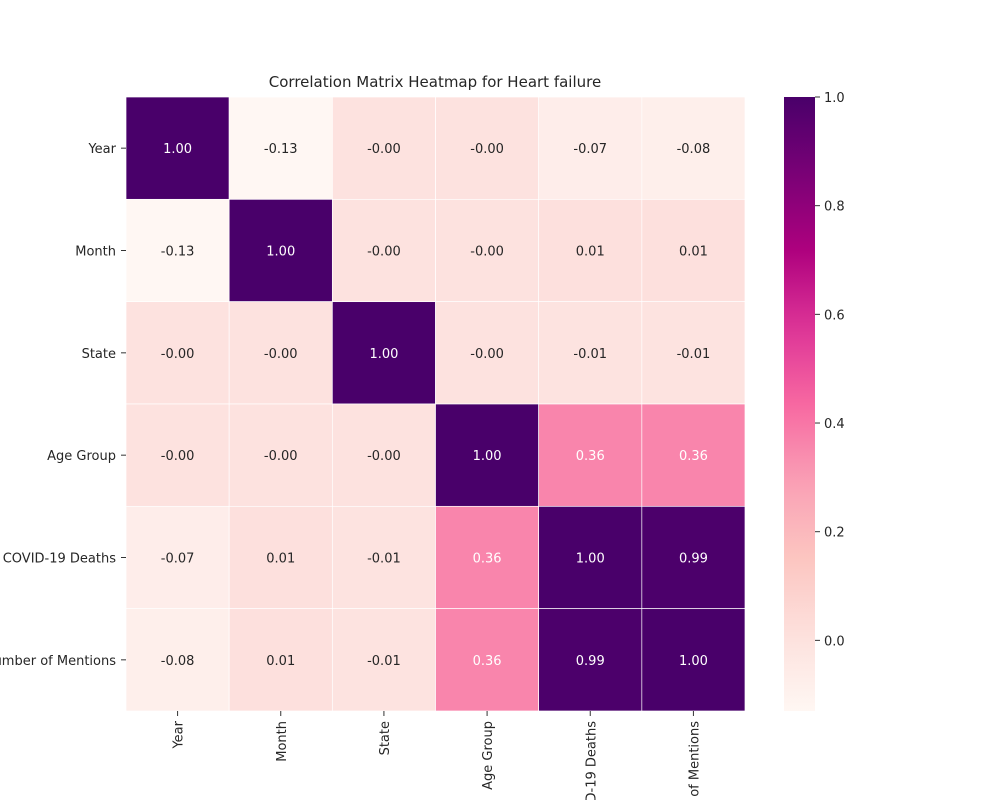 This screenshot has width=1000, height=800. I want to click on y-tick-label: COVID-19 Deaths, so click(59, 559).